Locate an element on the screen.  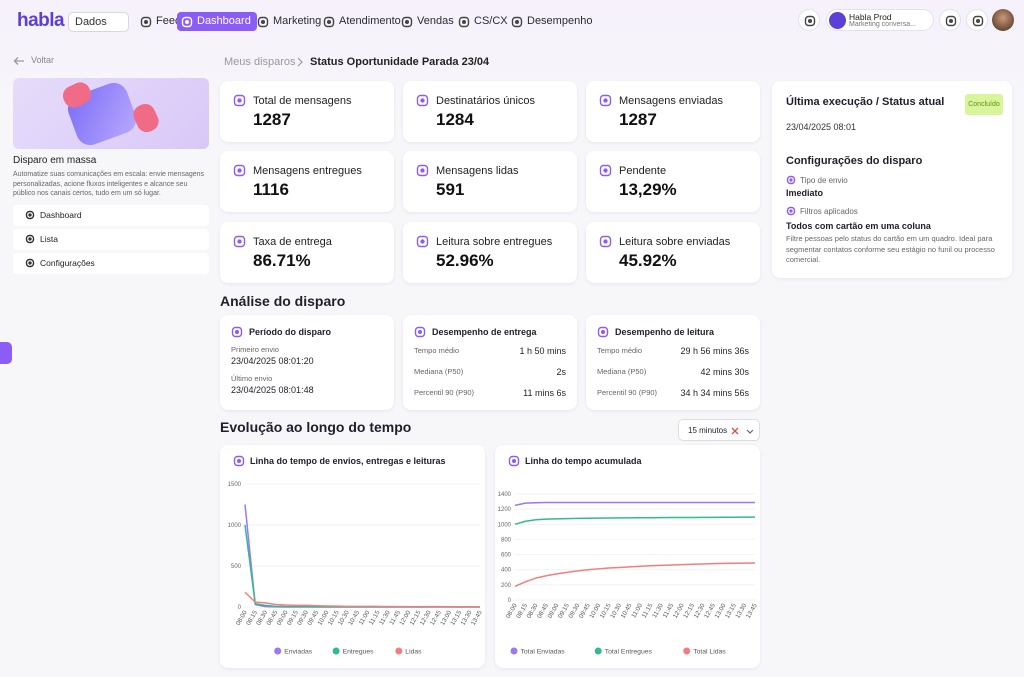
legend-label: Total Enviadas is located at coordinates (543, 652).